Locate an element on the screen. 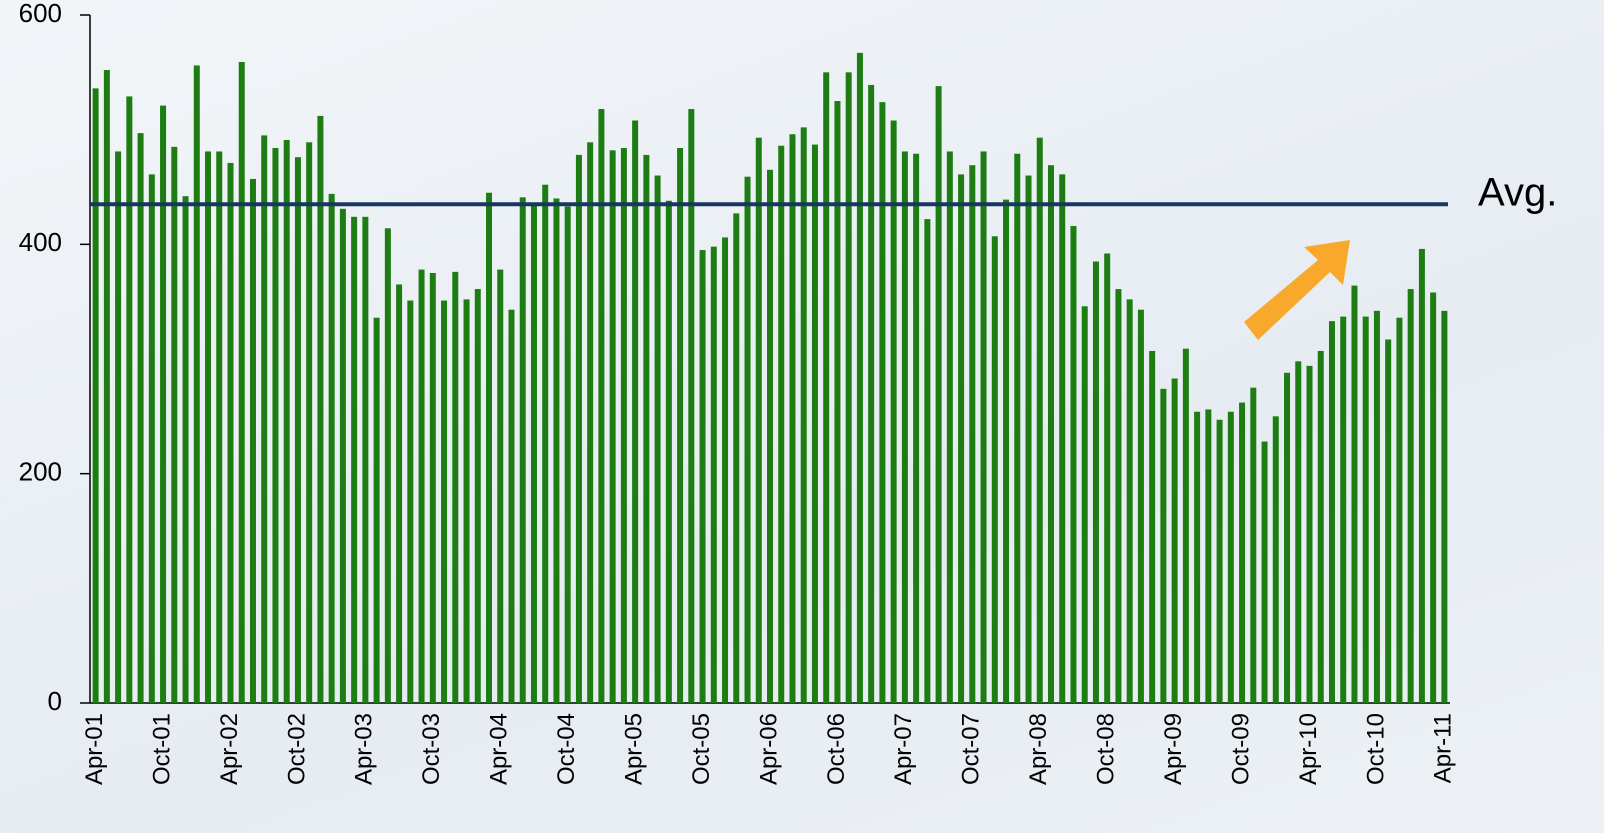 This screenshot has height=833, width=1604. x-tick-label: Oct-03 is located at coordinates (431, 749).